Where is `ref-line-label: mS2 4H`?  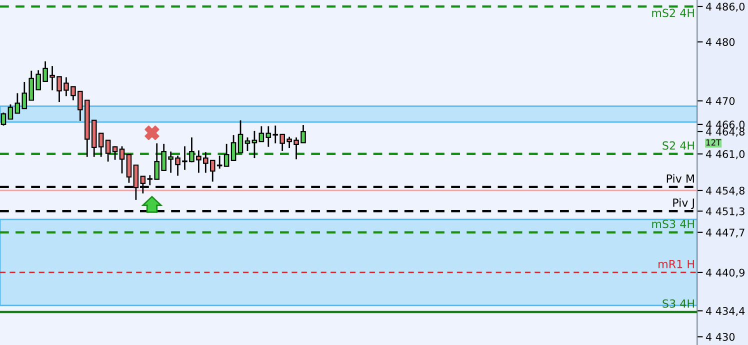 ref-line-label: mS2 4H is located at coordinates (673, 13).